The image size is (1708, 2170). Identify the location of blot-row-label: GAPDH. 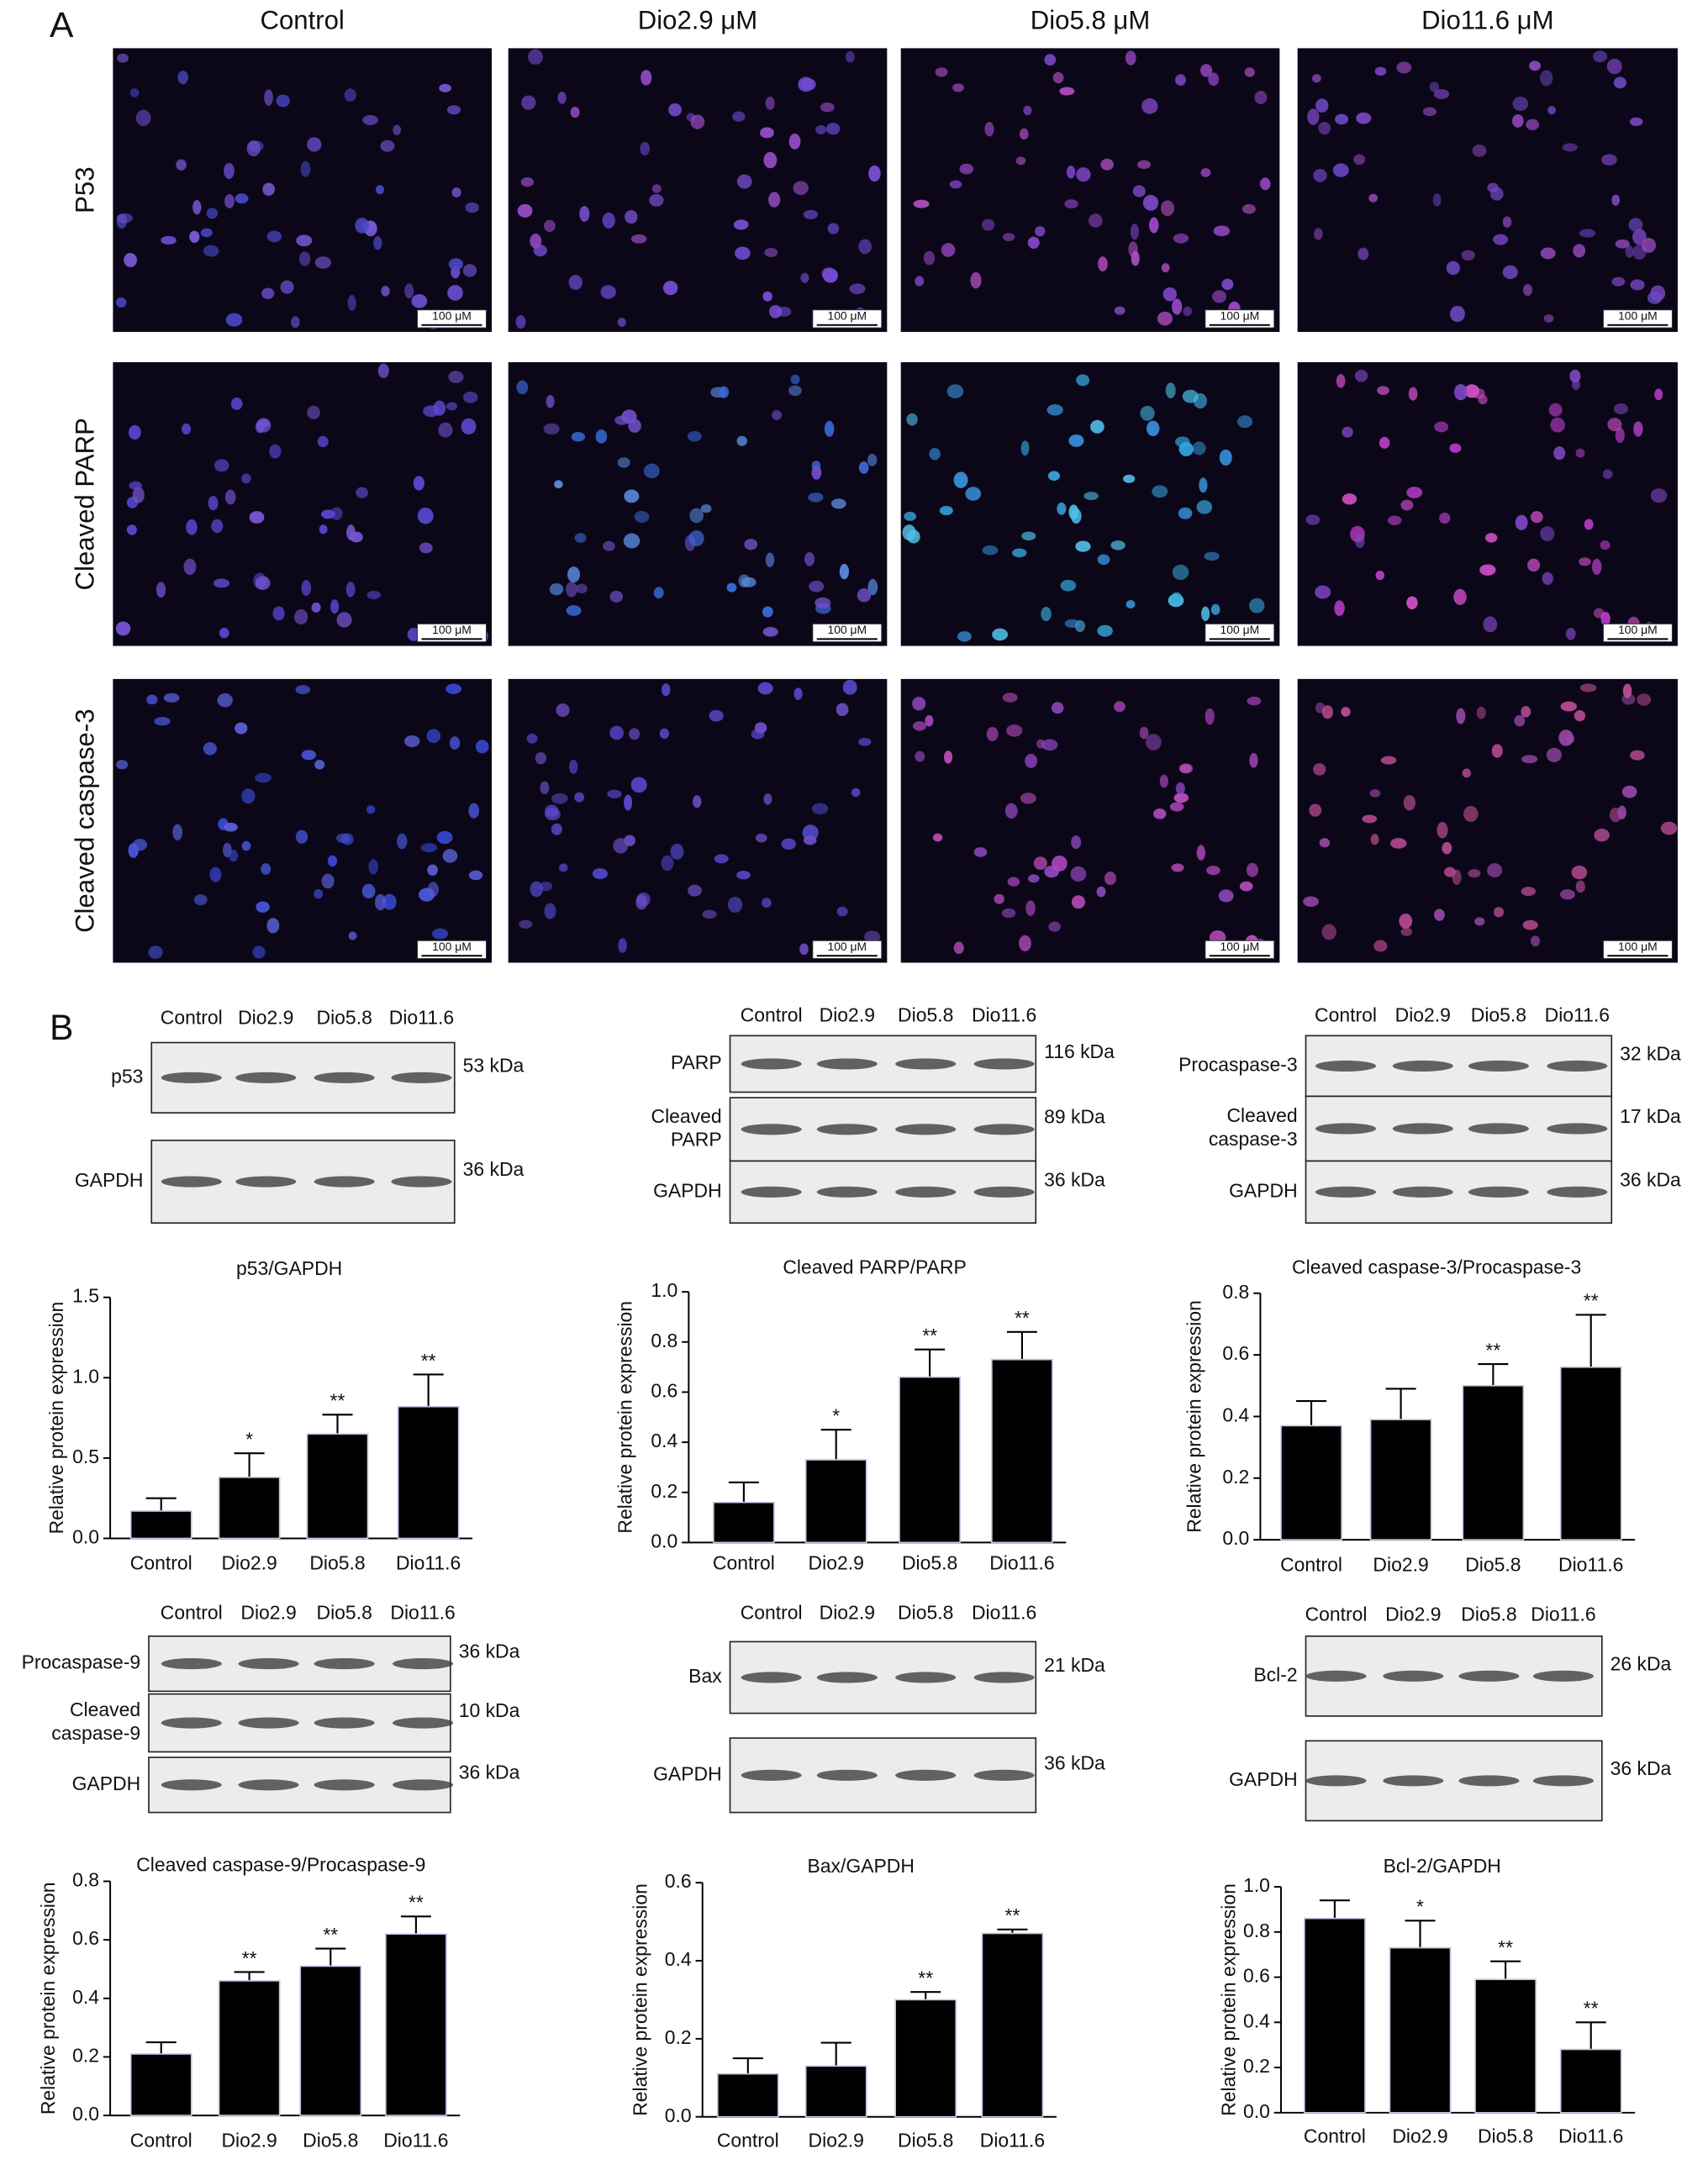
(109, 1180).